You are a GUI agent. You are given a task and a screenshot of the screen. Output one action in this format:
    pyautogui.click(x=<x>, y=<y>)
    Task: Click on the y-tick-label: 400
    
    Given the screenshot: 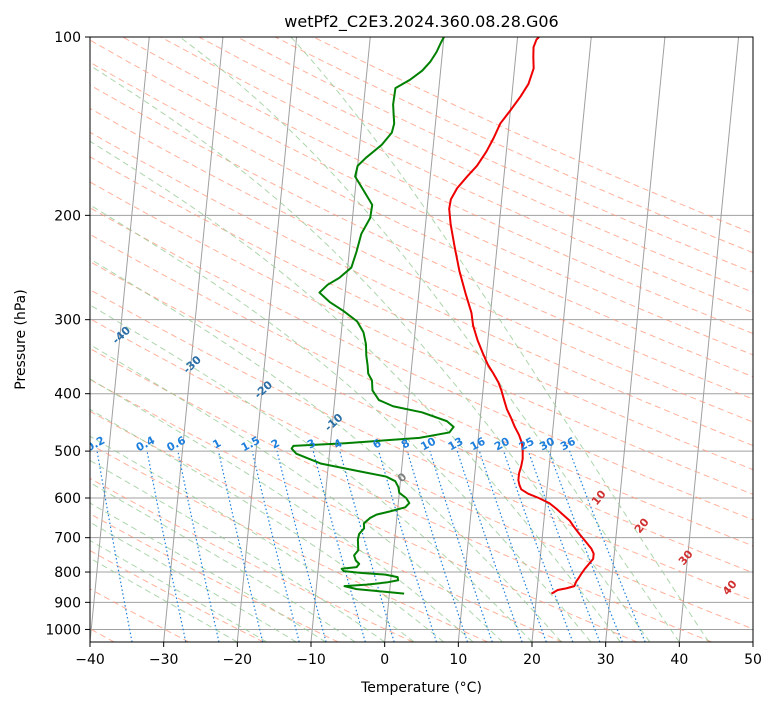 What is the action you would take?
    pyautogui.click(x=67, y=395)
    